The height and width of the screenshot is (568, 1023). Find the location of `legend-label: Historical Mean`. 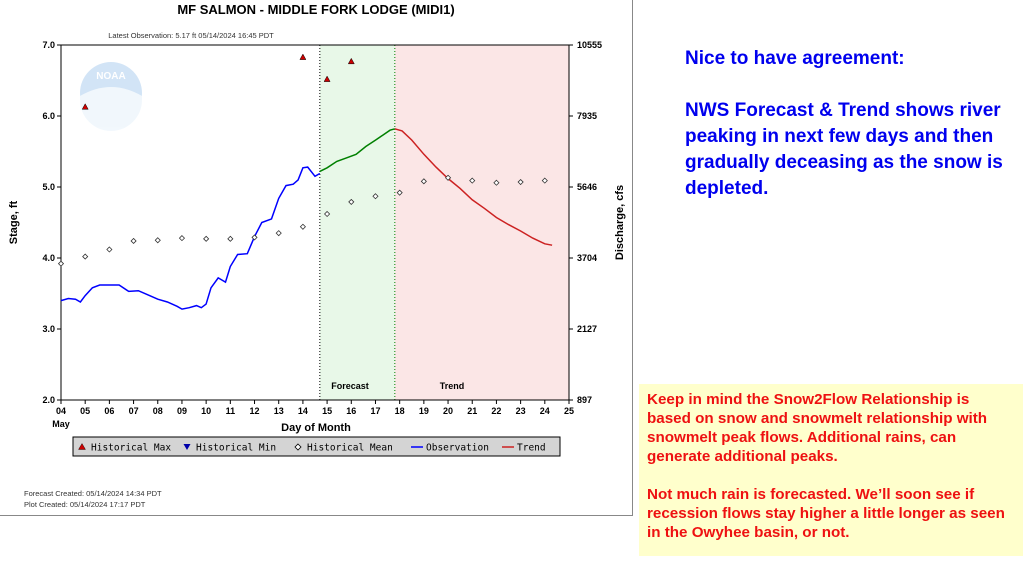

legend-label: Historical Mean is located at coordinates (350, 448).